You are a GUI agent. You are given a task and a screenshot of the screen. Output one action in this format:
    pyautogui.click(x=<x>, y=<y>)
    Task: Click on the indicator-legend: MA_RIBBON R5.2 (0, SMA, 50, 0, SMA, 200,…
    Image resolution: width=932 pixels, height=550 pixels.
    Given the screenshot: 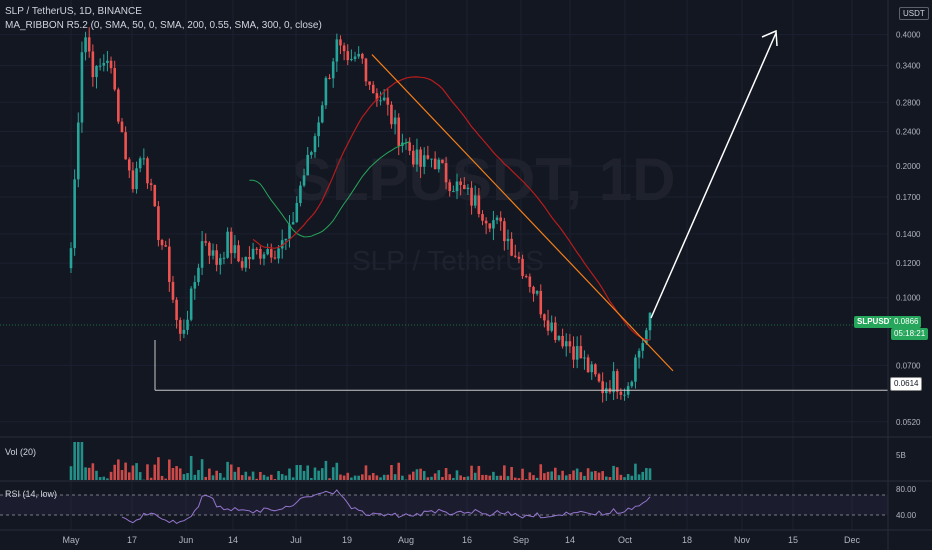 What is the action you would take?
    pyautogui.click(x=163, y=25)
    